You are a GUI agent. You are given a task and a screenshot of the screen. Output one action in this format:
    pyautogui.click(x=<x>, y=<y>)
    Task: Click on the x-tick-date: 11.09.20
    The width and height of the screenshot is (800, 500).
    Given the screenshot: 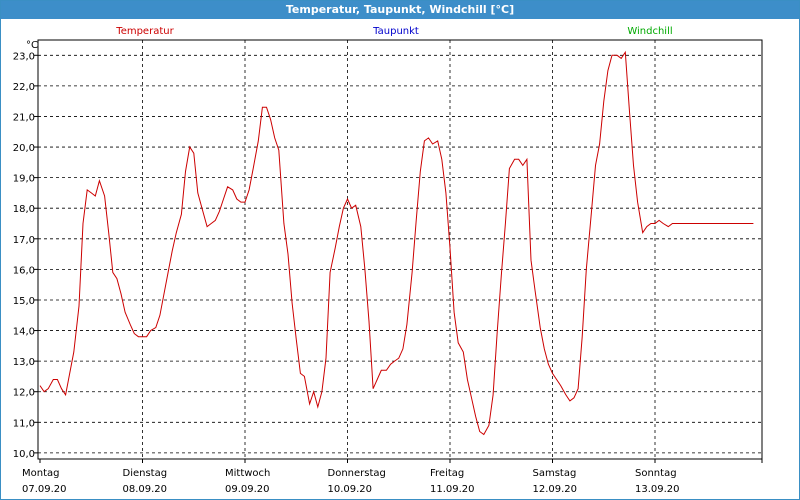 What is the action you would take?
    pyautogui.click(x=452, y=489)
    